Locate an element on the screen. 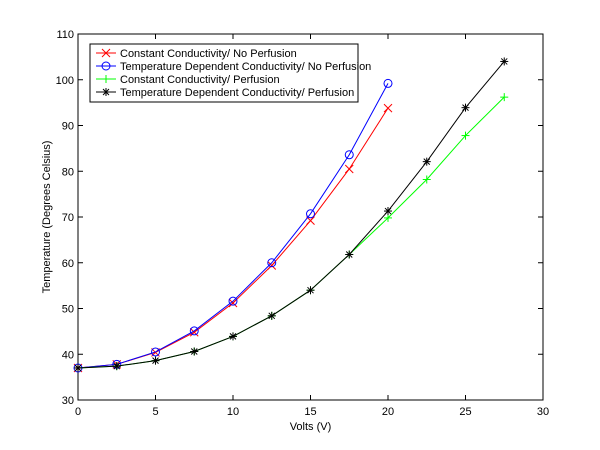  y-tick-label: 80 is located at coordinates (68, 172).